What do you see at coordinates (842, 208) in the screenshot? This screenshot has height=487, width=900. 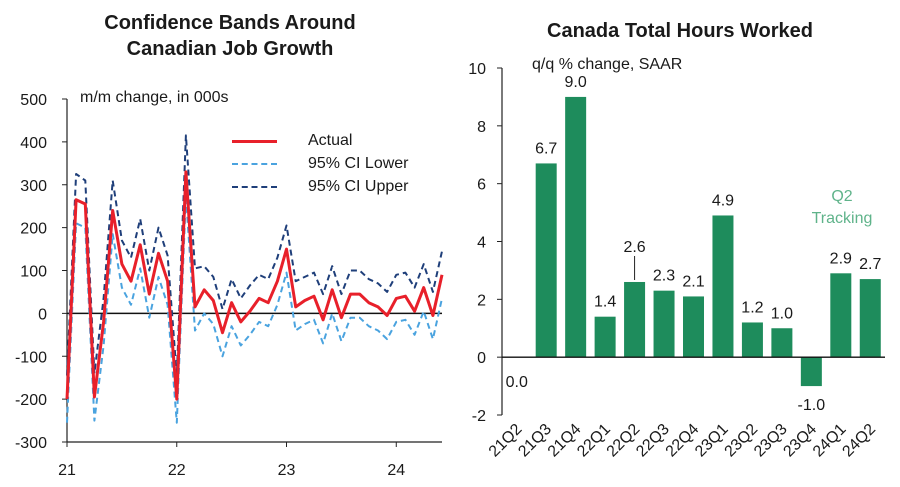 I see `q2-tracking-annotation: Q2 Tracking` at bounding box center [842, 208].